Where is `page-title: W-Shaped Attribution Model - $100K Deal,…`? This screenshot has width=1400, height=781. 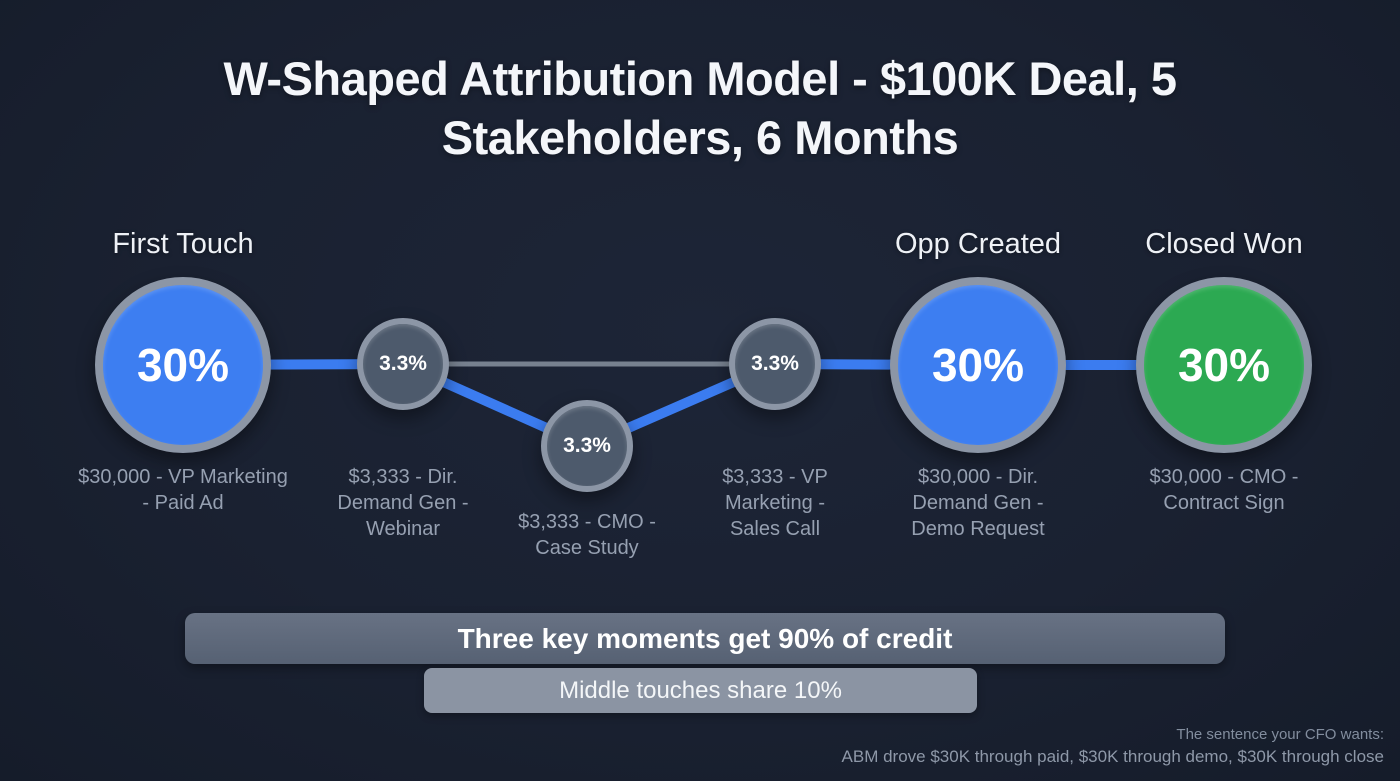
page-title: W-Shaped Attribution Model - $100K Deal,… is located at coordinates (700, 108).